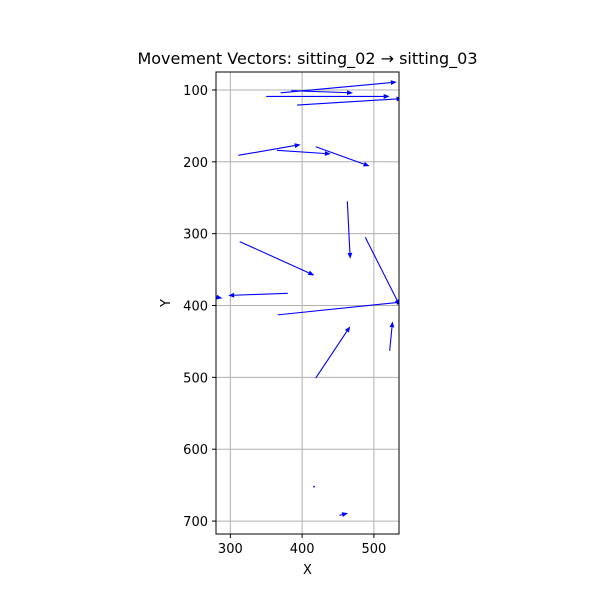 The image size is (600, 600). Describe the element at coordinates (195, 378) in the screenshot. I see `y-tick-label: 500` at that location.